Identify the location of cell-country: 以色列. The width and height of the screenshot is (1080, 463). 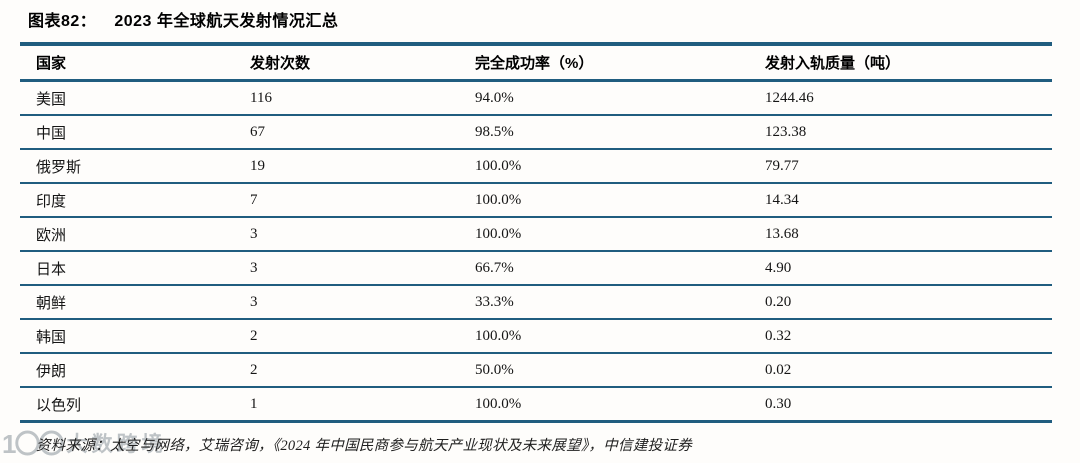
(135, 405).